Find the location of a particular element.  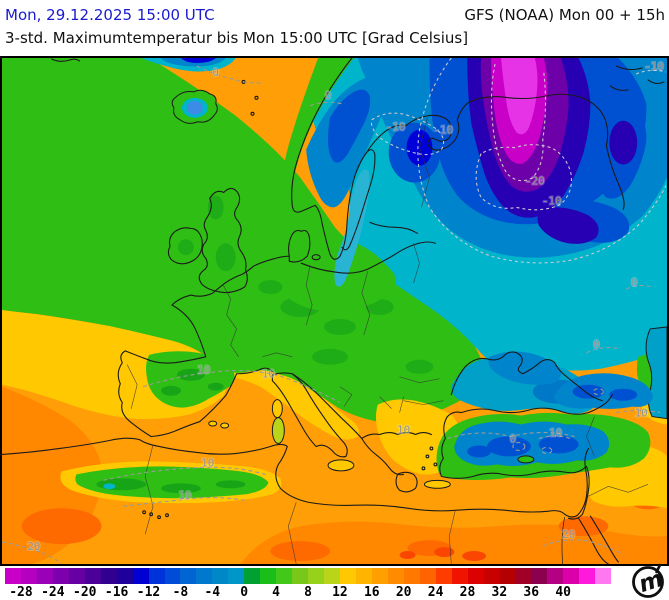

model-run-label: GFS (NOAA) Mon 00 + 15h is located at coordinates (564, 15).